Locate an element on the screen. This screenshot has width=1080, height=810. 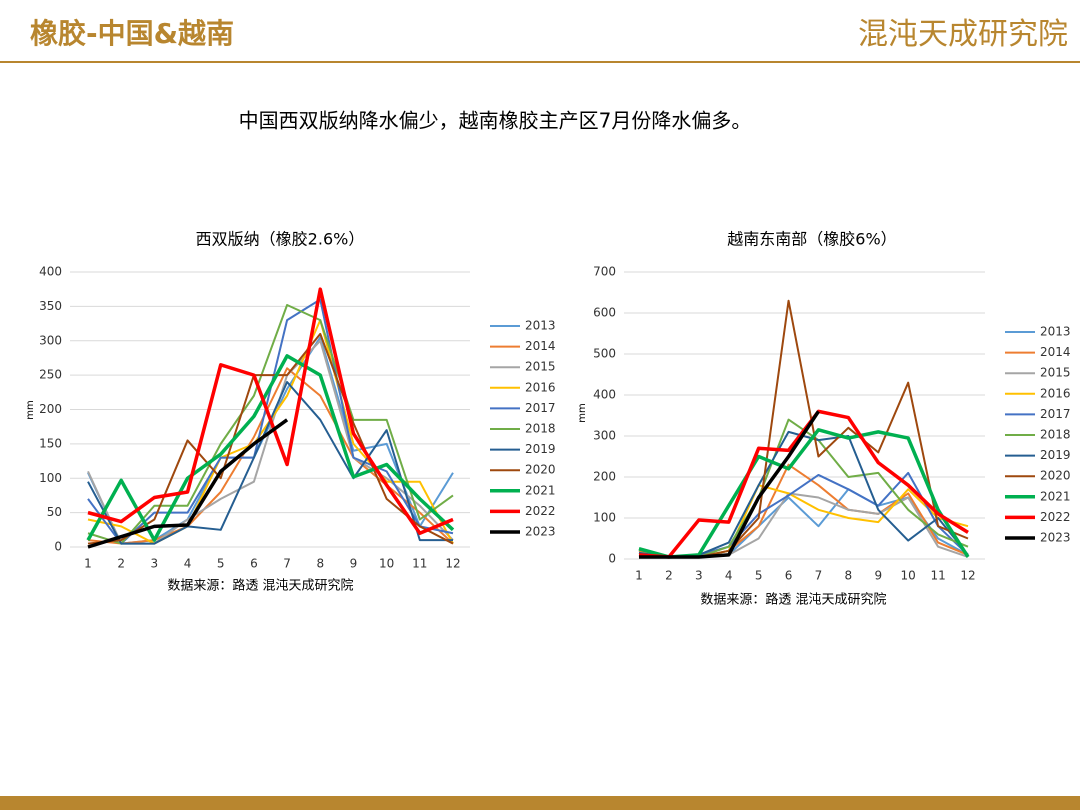
y-tick-label: 350 is located at coordinates (50, 306).